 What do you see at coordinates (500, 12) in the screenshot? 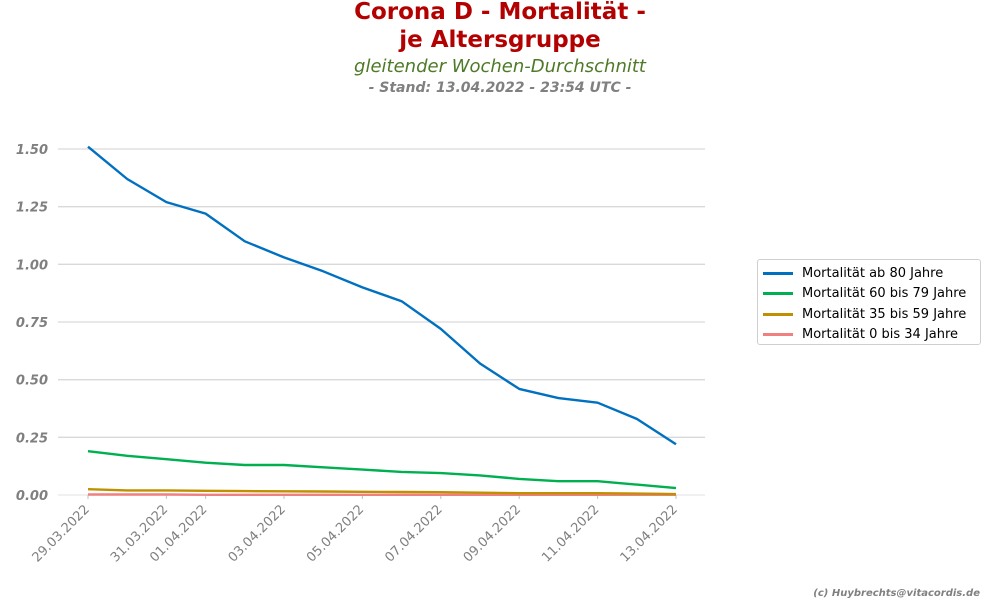
I see `chart-title-line1: Corona D - Mortalität -` at bounding box center [500, 12].